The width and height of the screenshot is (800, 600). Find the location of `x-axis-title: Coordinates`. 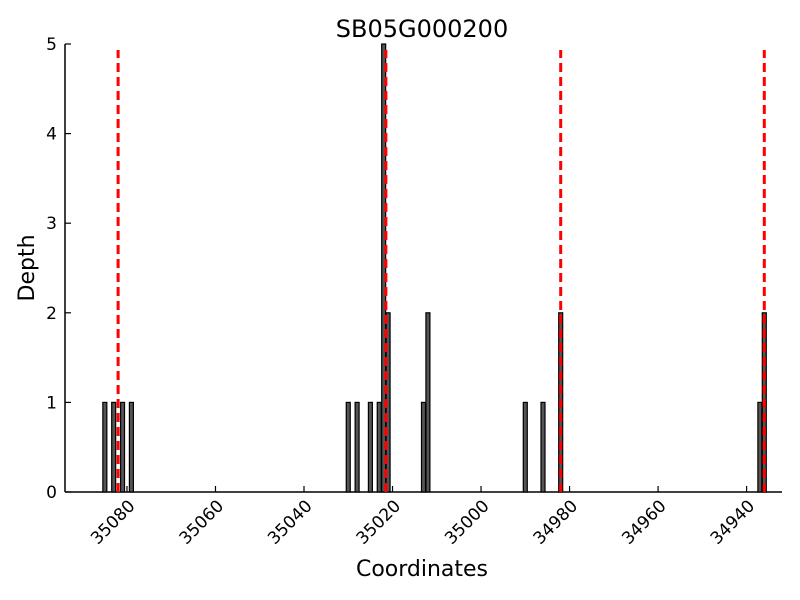

x-axis-title: Coordinates is located at coordinates (422, 569).